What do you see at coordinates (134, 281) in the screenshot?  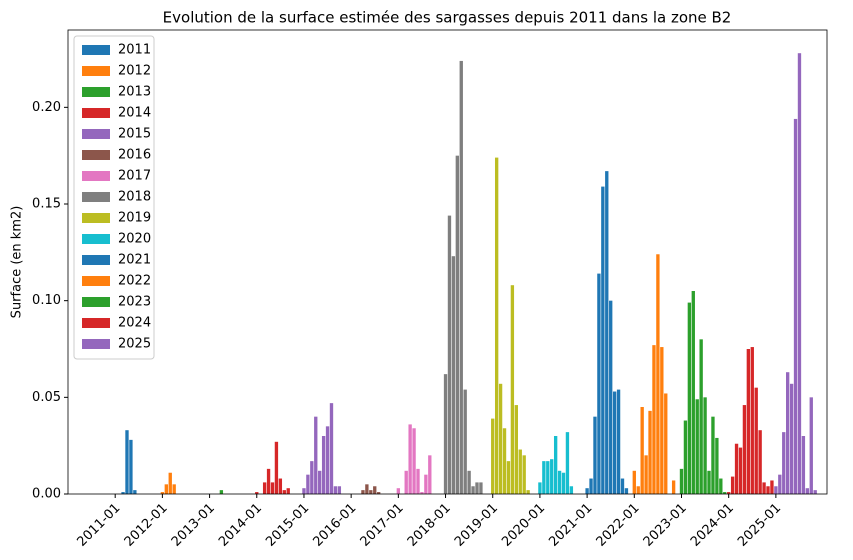 I see `legend-label: 2022` at bounding box center [134, 281].